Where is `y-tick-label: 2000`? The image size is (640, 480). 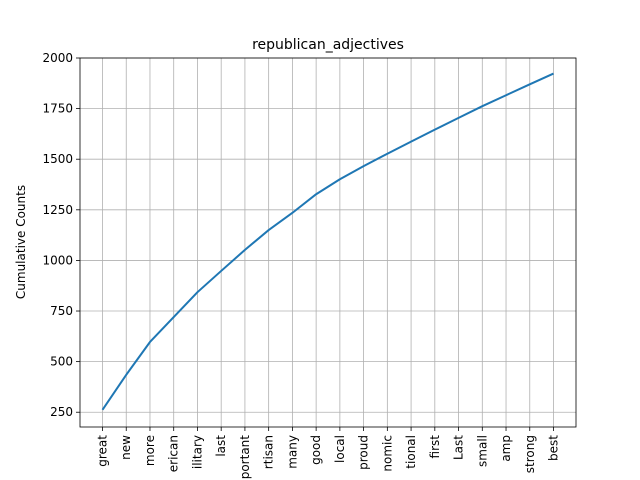
y-tick-label: 2000 is located at coordinates (57, 58).